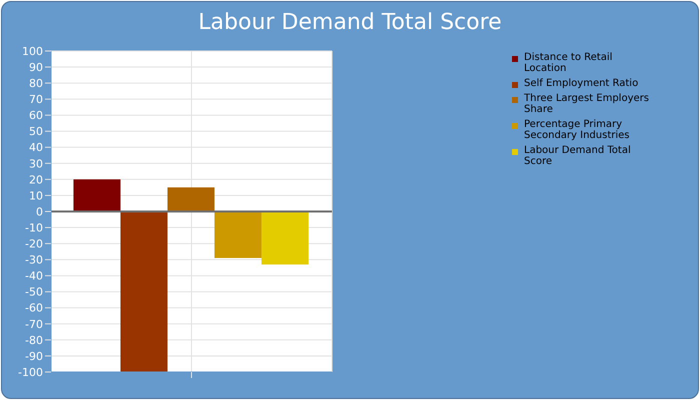 This screenshot has height=400, width=700. What do you see at coordinates (39, 211) in the screenshot?
I see `y-tick-label: 0` at bounding box center [39, 211].